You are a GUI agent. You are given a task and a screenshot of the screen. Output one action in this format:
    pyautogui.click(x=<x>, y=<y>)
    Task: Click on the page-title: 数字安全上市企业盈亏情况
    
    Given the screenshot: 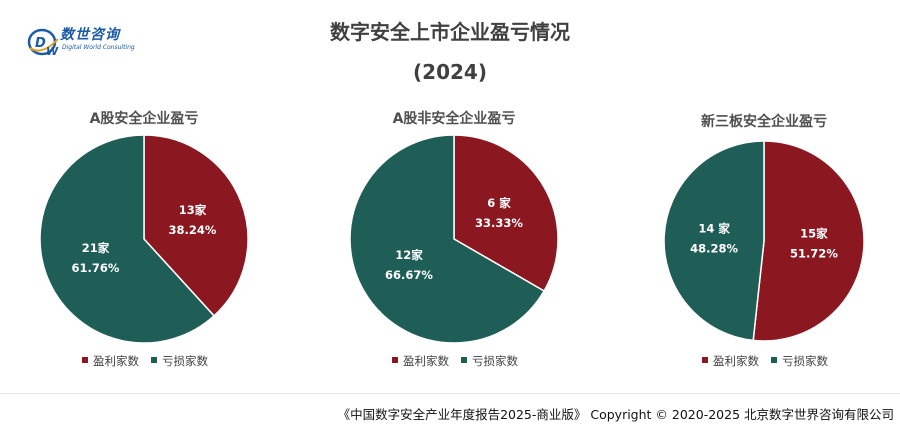 What is the action you would take?
    pyautogui.click(x=450, y=32)
    